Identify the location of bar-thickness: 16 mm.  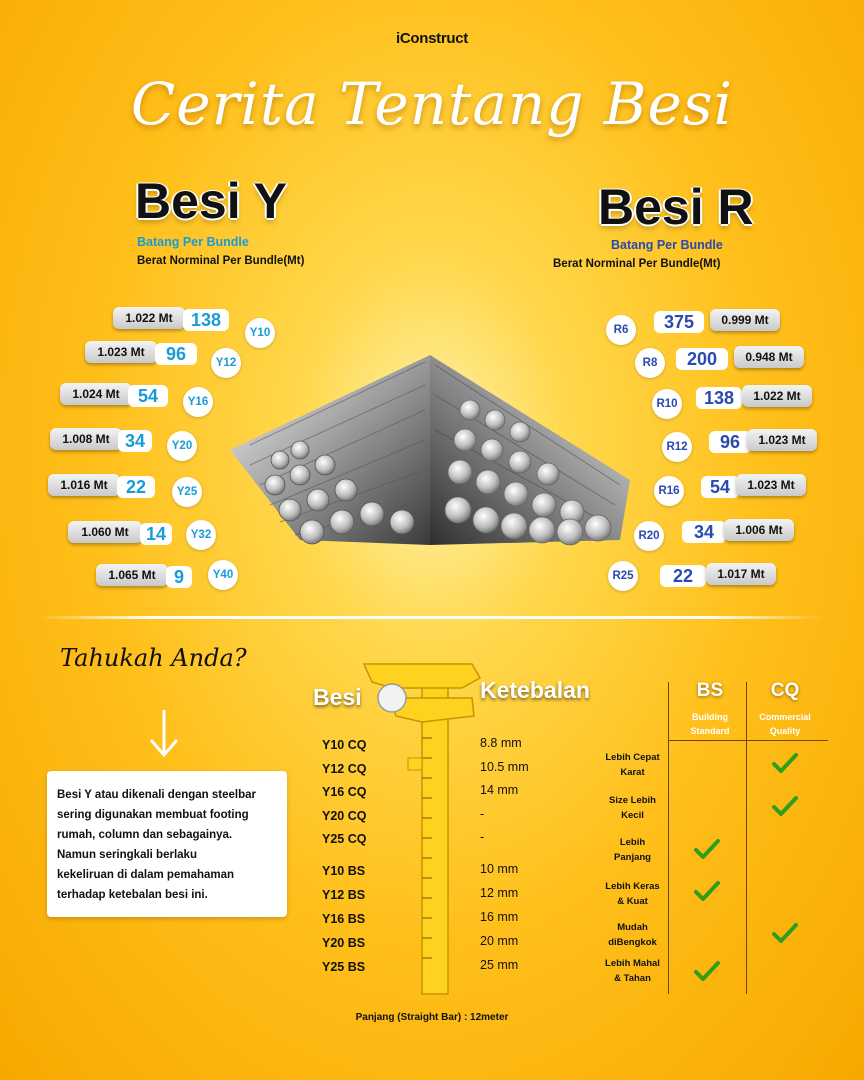
(499, 917).